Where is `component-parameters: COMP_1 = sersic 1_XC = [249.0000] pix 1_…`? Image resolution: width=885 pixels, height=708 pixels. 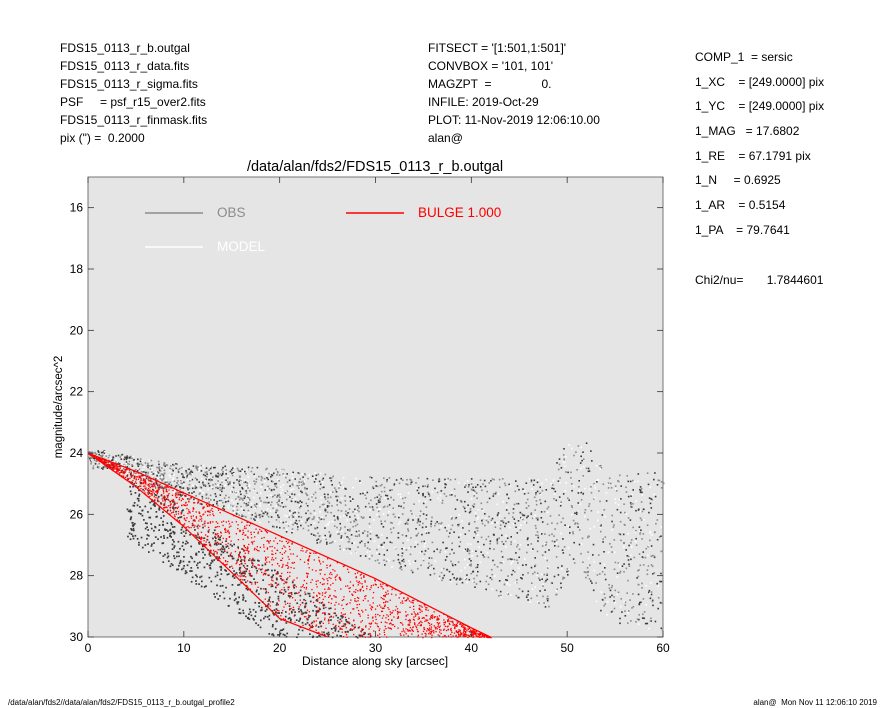 component-parameters: COMP_1 = sersic 1_XC = [249.0000] pix 1_… is located at coordinates (759, 149).